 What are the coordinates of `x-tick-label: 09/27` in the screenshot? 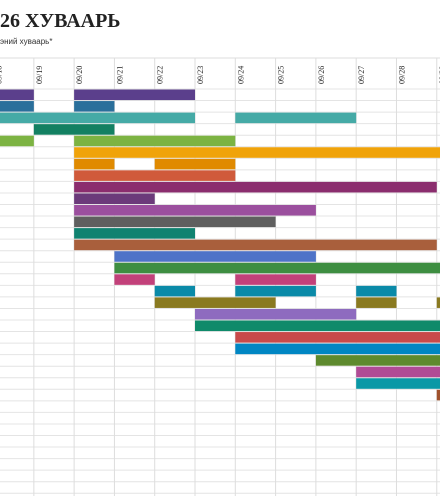 It's located at (361, 75).